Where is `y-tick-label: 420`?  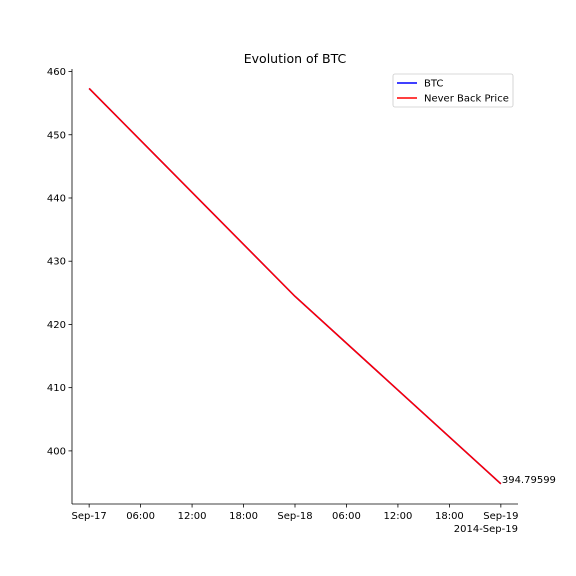 y-tick-label: 420 is located at coordinates (56, 325).